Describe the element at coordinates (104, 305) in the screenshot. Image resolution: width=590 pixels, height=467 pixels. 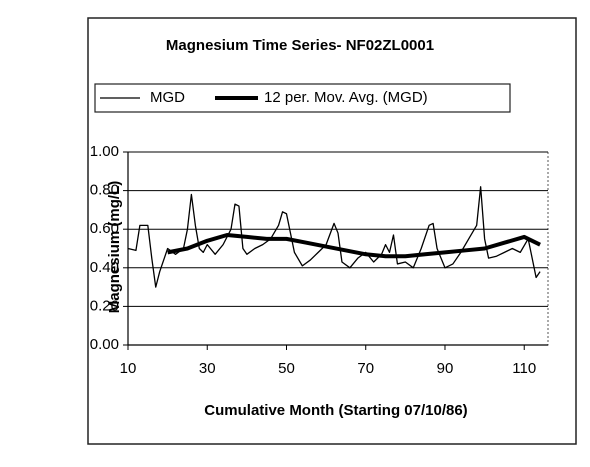
I see `y-tick-label: 0.20` at that location.